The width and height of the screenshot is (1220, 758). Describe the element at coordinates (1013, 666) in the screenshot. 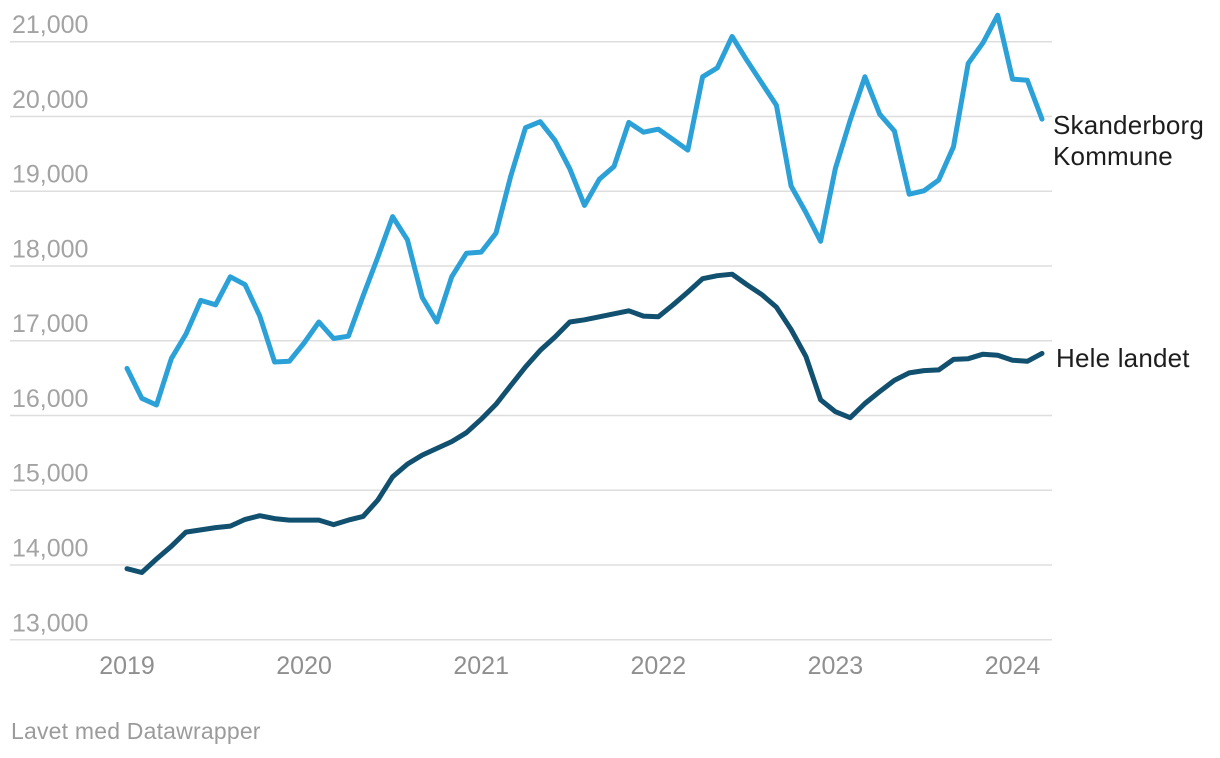

I see `x-tick-label: 2024` at that location.